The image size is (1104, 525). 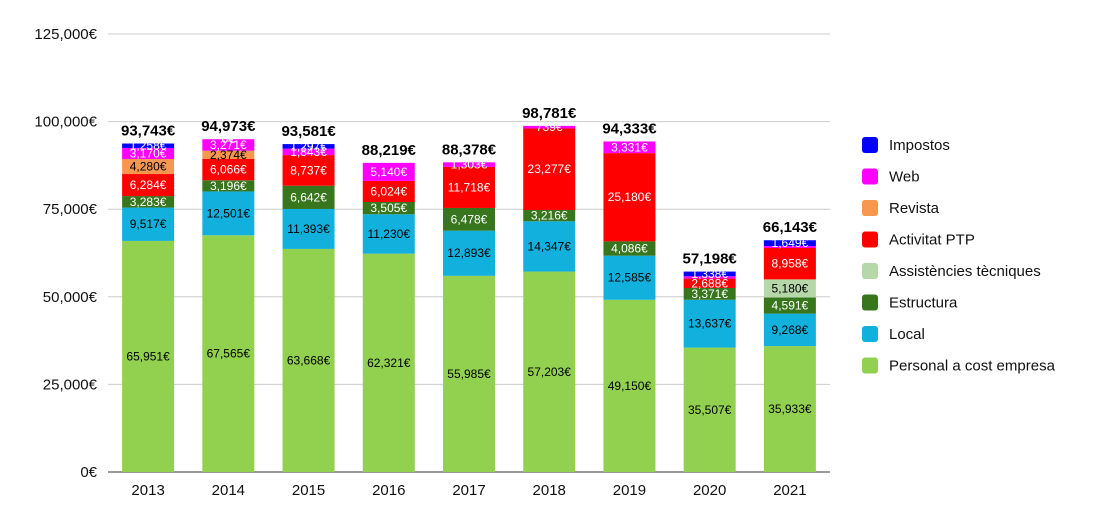 I want to click on segment-data-label: 35,933€, so click(x=790, y=409).